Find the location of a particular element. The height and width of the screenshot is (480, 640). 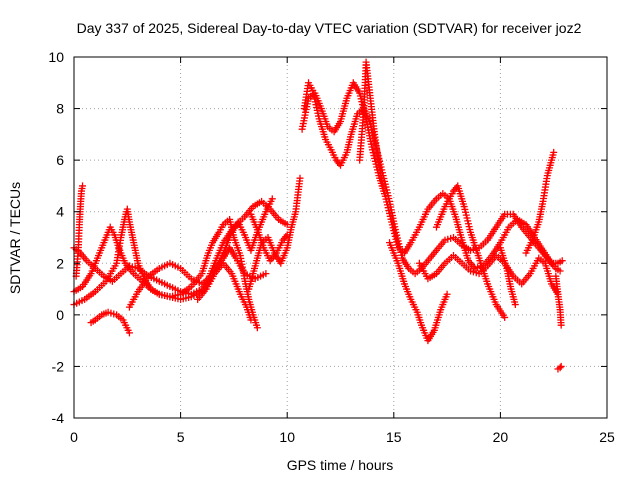

x-tick-label: 10 is located at coordinates (287, 437).